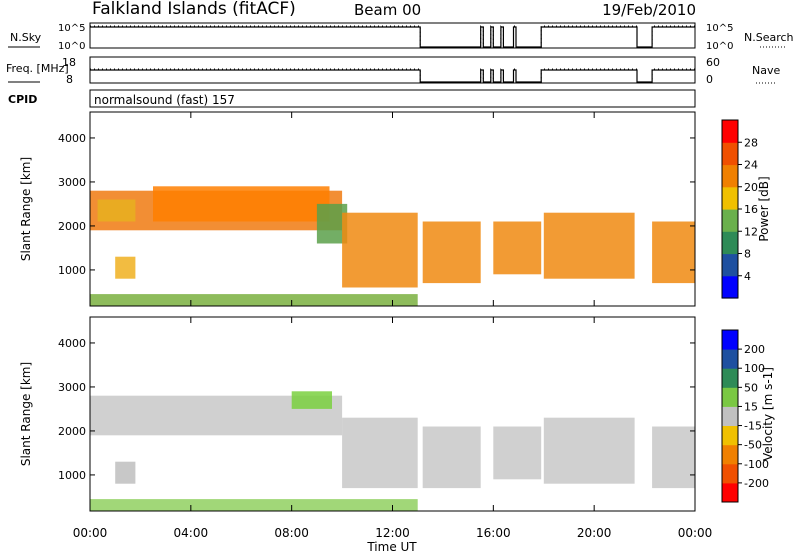  What do you see at coordinates (392, 98) in the screenshot?
I see `cpid-panel-frame` at bounding box center [392, 98].